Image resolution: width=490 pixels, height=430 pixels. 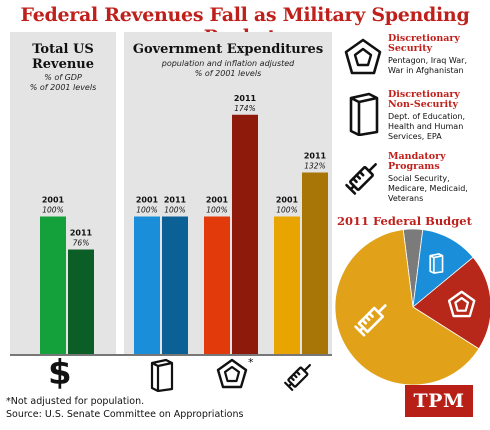 I want to click on pie-slice-discretionary-security, so click(x=451, y=303).